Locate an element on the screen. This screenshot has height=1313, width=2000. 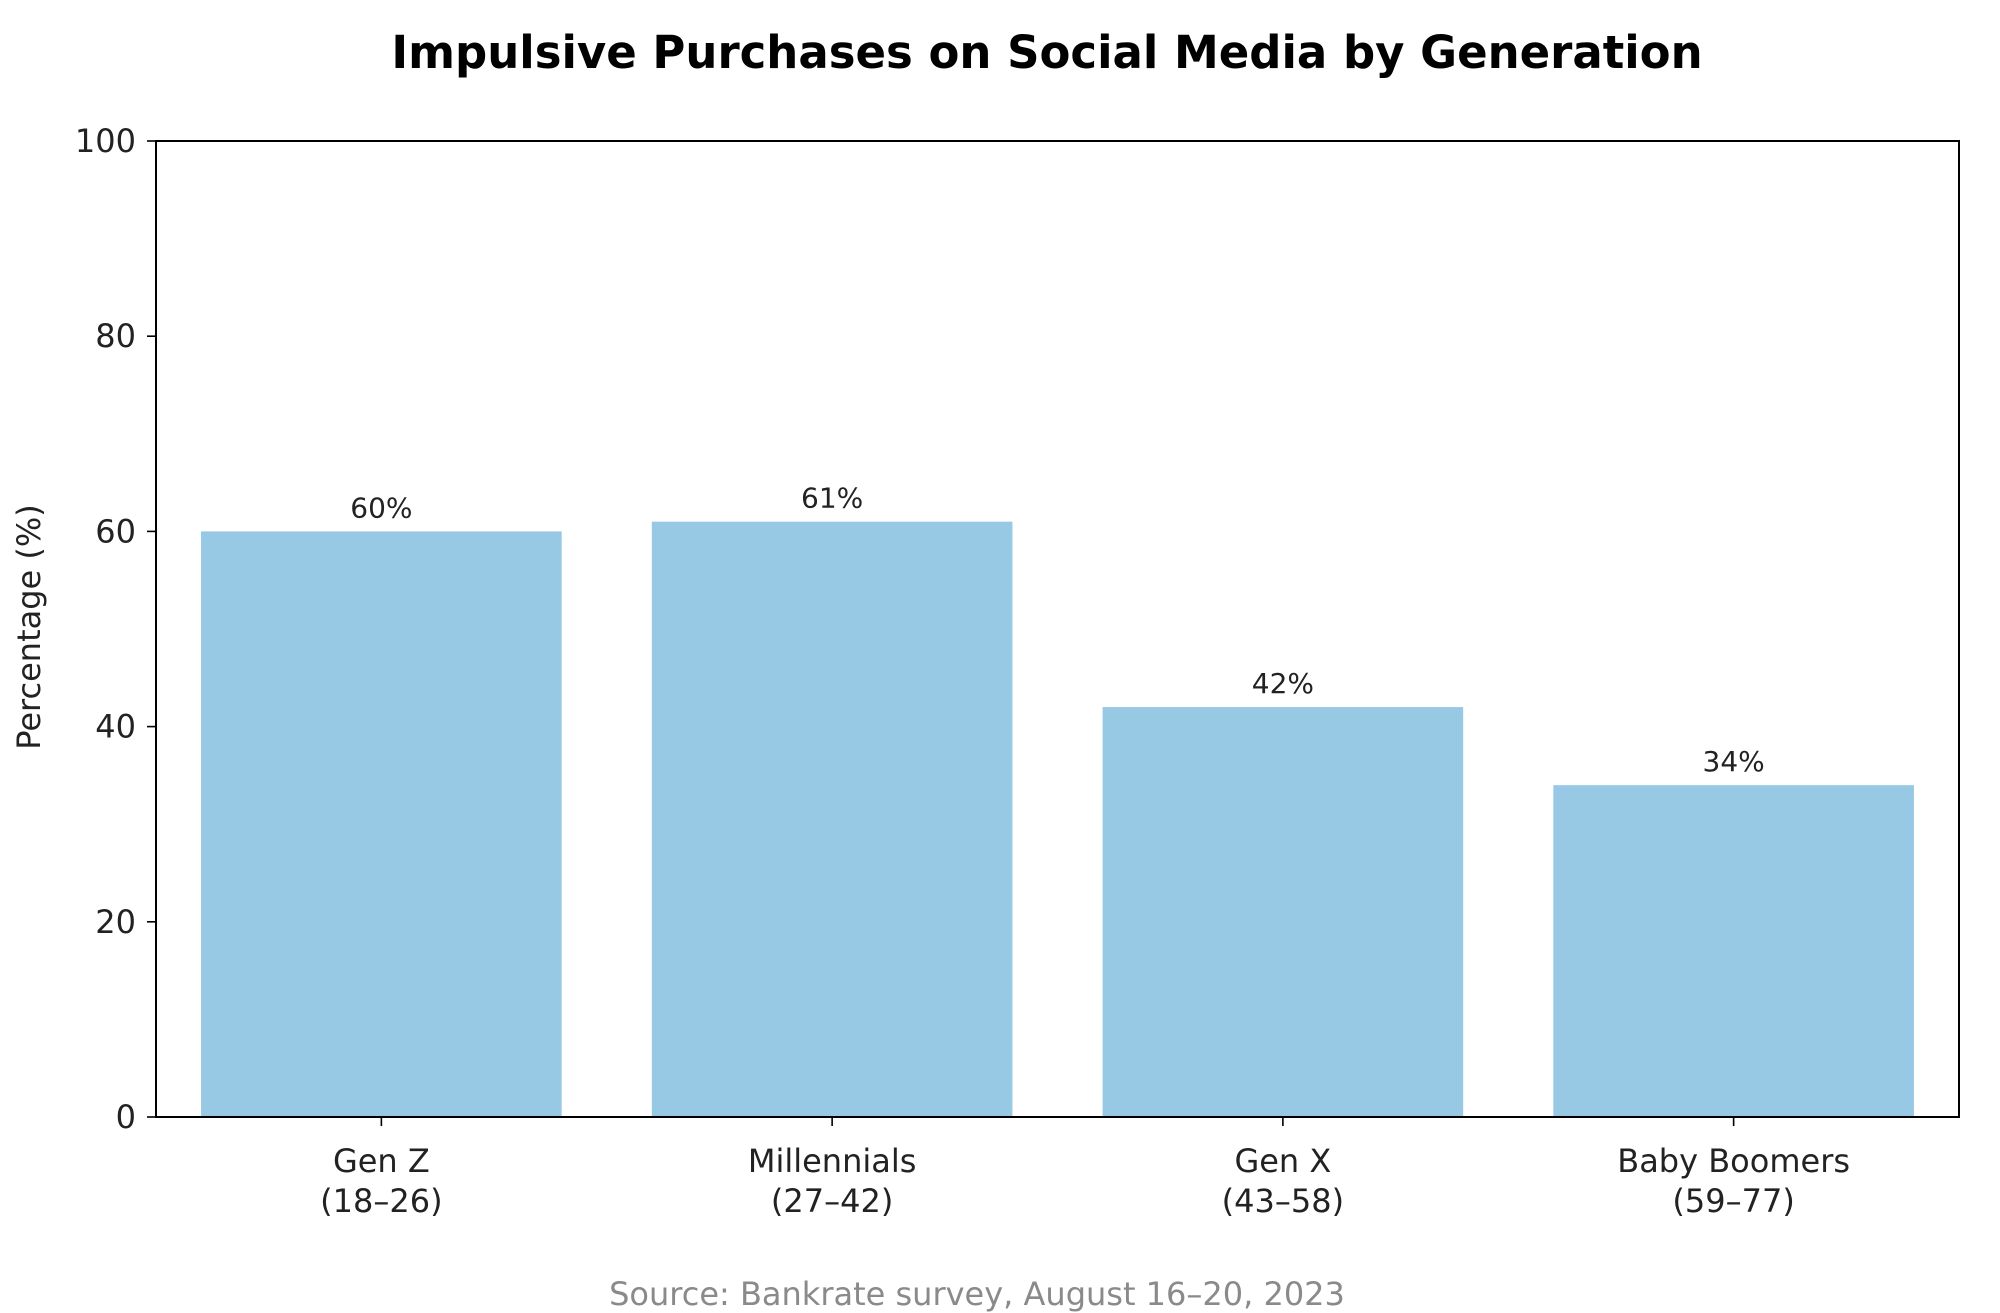
x-tick-label-0-0: Gen Z is located at coordinates (381, 1161).